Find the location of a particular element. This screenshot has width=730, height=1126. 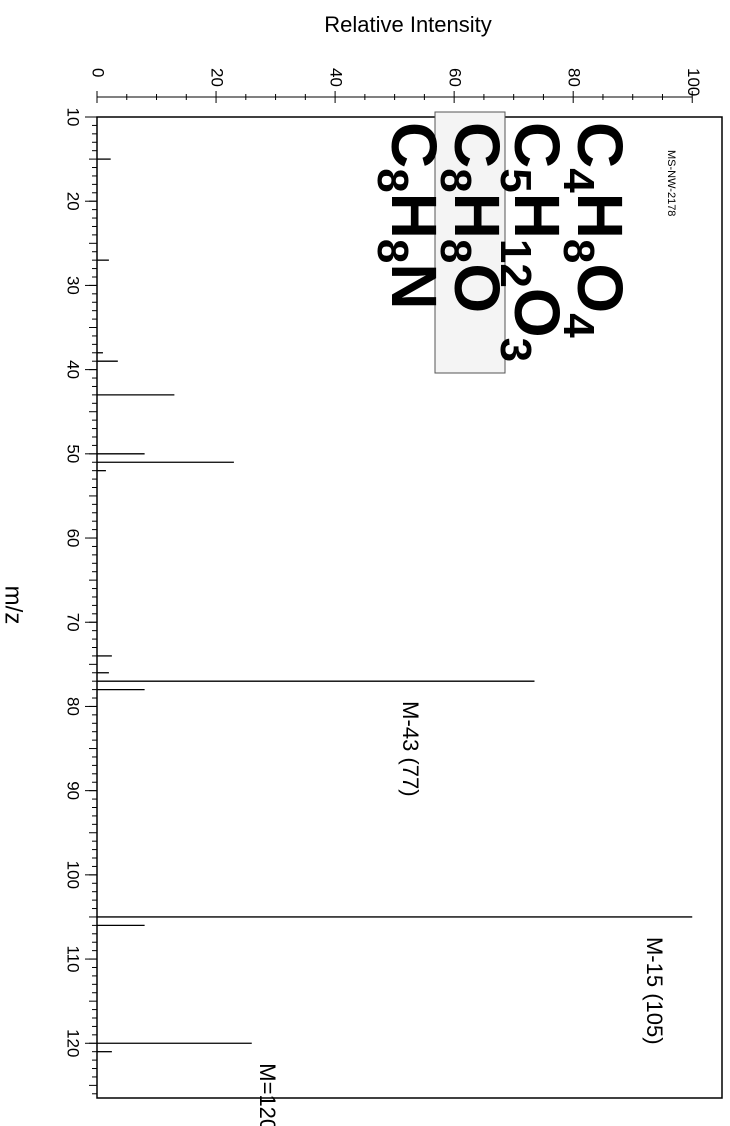

formula-element: N is located at coordinates (414, 286).